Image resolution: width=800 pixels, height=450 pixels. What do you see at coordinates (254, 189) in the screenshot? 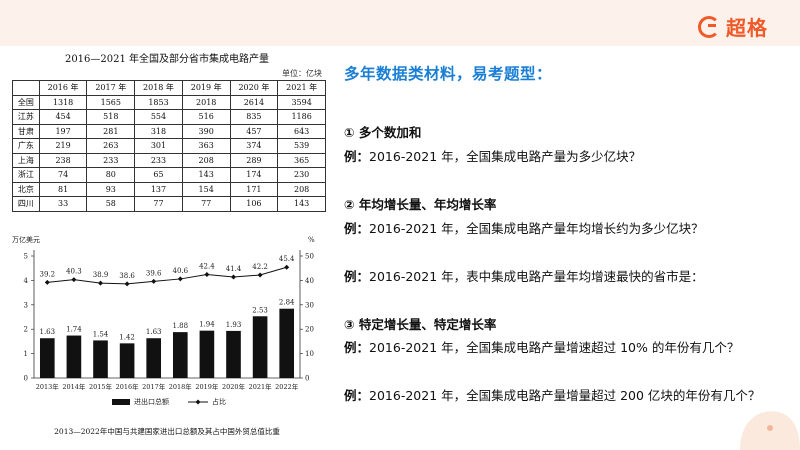
I see `table-cell: 171` at bounding box center [254, 189].